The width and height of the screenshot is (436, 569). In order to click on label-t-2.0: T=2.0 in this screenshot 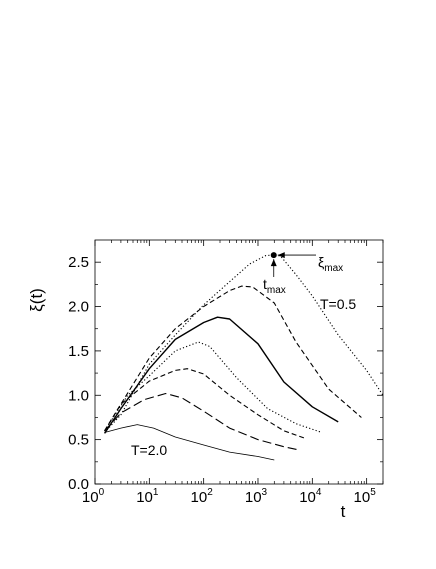, I will do `click(149, 450)`.